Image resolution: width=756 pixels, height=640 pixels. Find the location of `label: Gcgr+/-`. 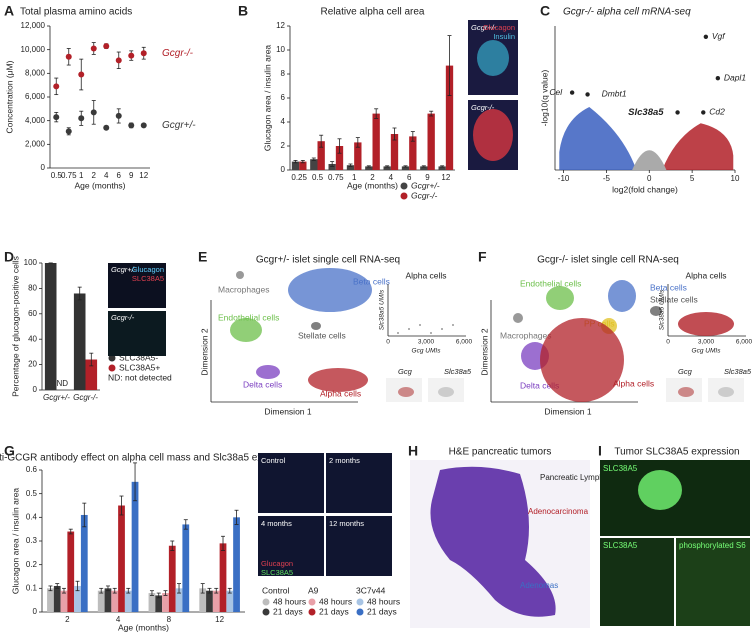

label: Gcgr+/- is located at coordinates (484, 27).